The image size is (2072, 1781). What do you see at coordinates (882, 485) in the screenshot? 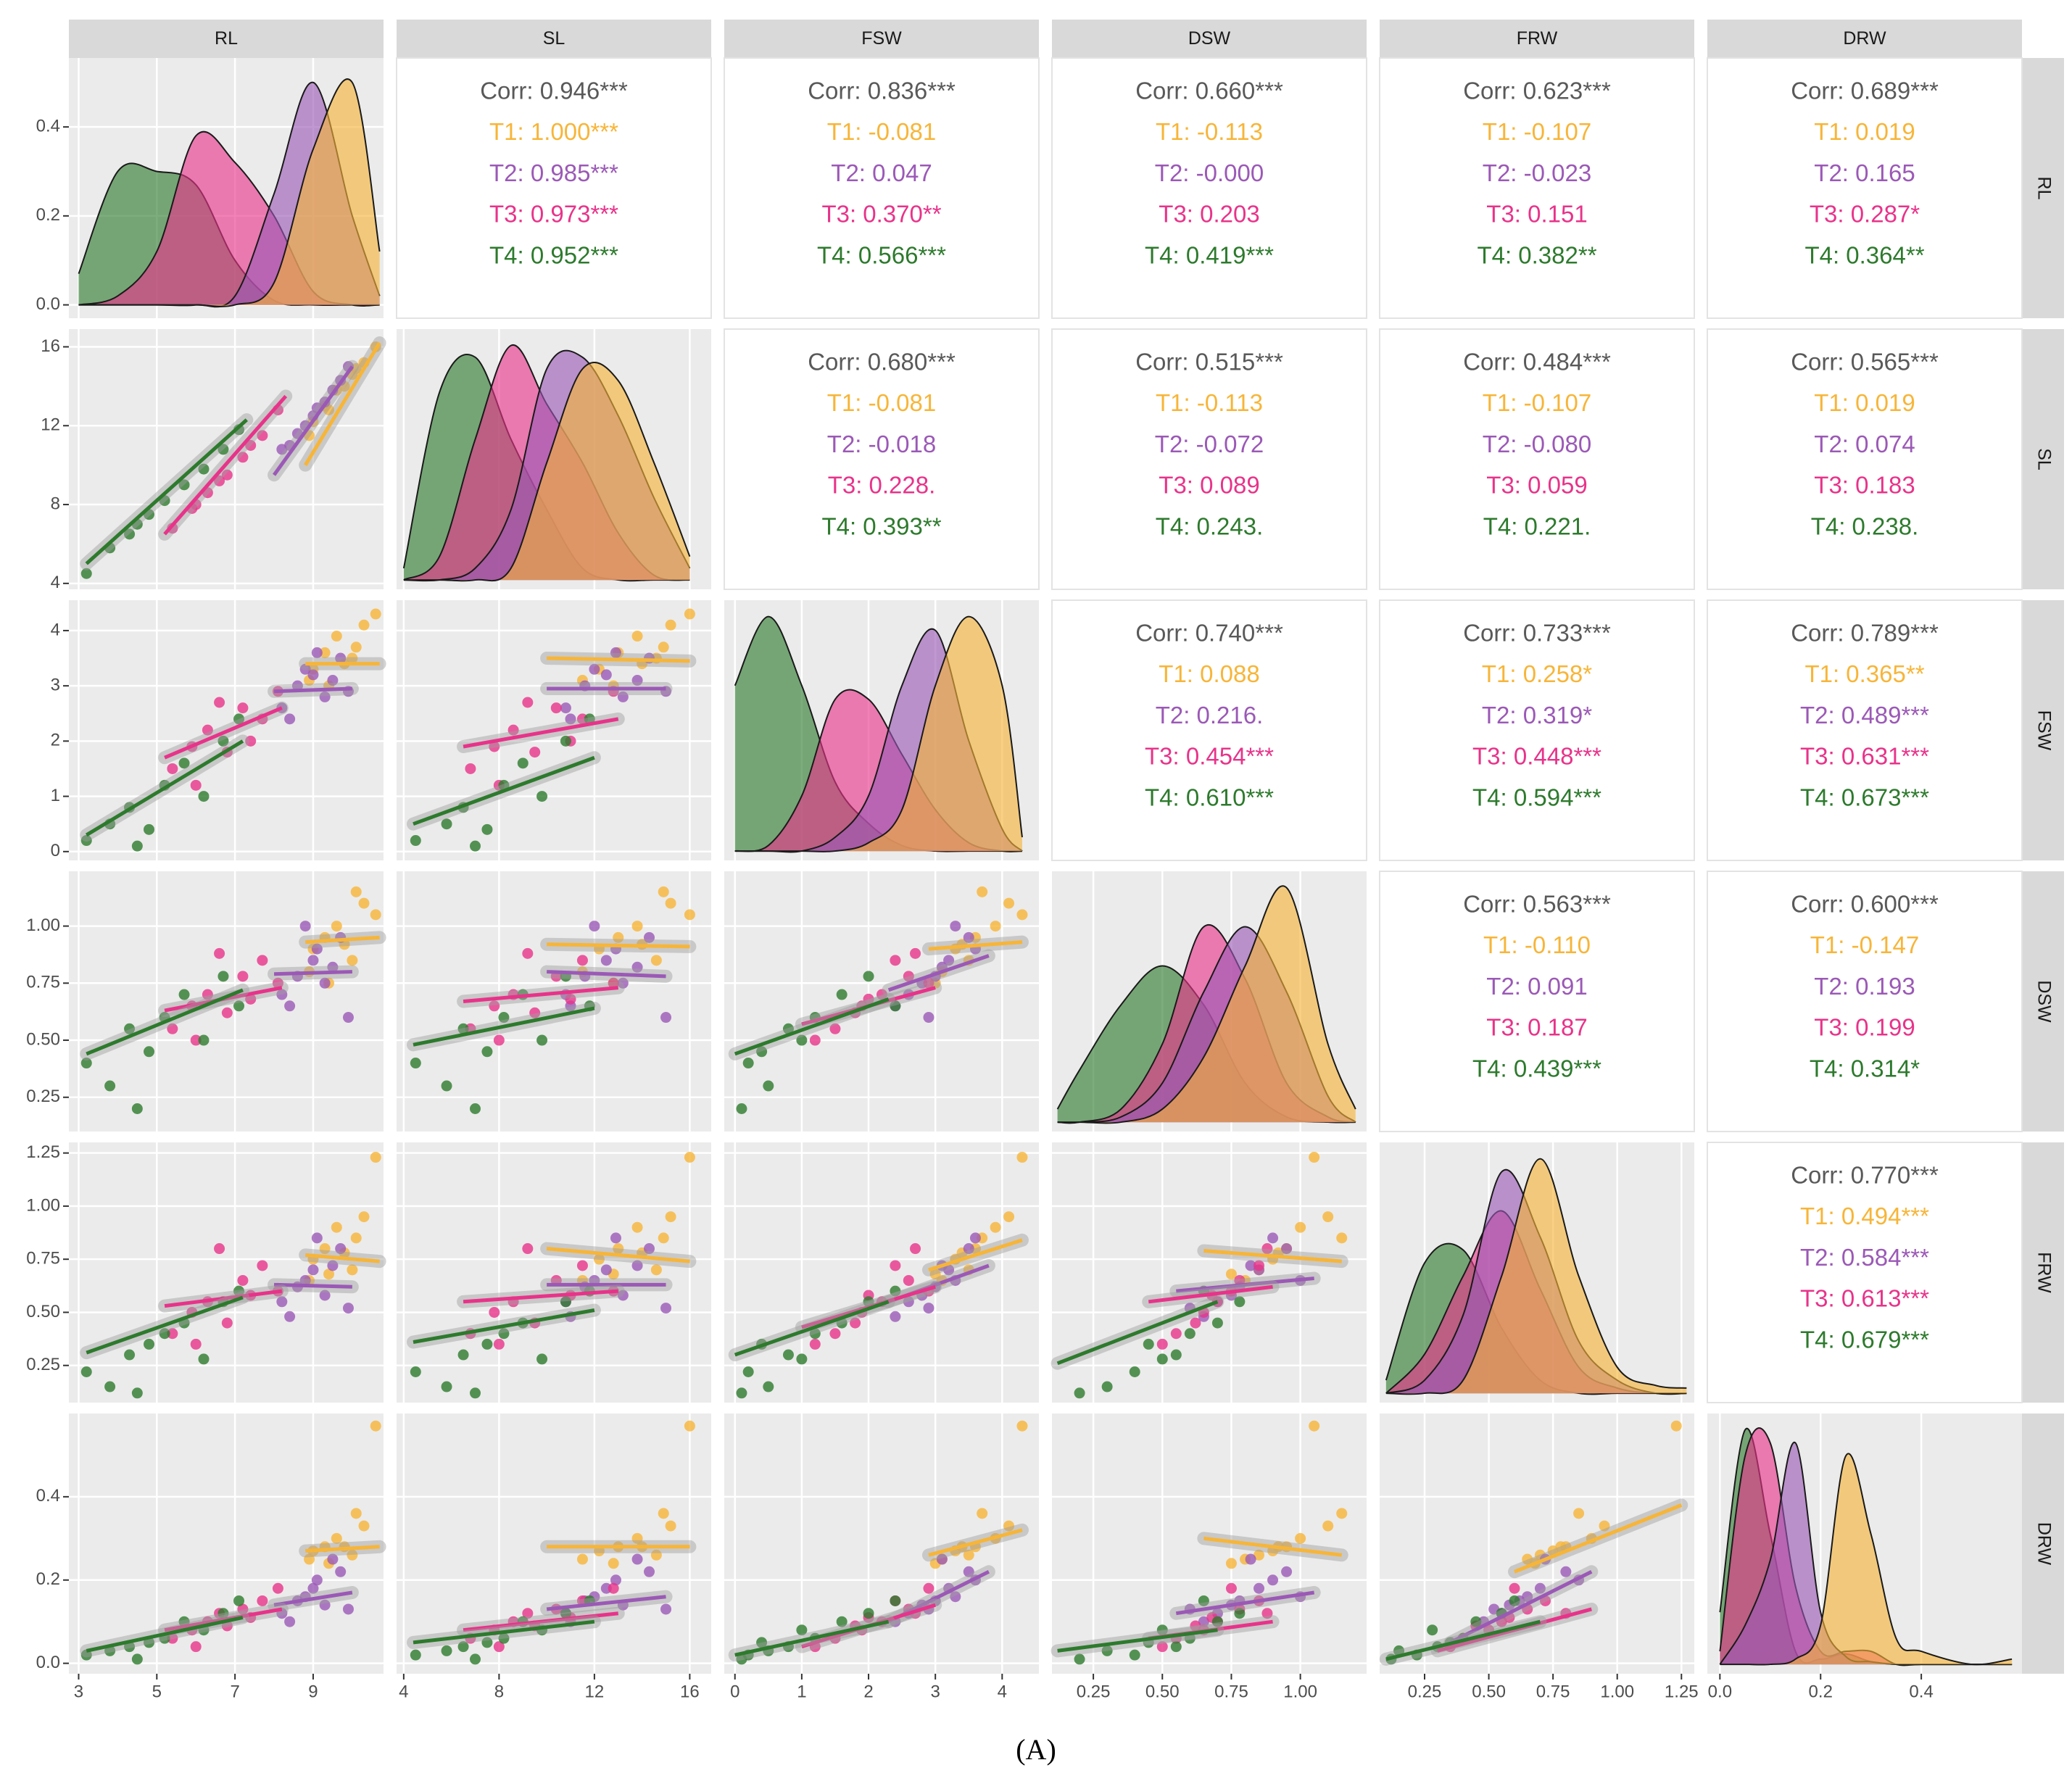
I see `correlation-text: T3: 0.228.` at bounding box center [882, 485].